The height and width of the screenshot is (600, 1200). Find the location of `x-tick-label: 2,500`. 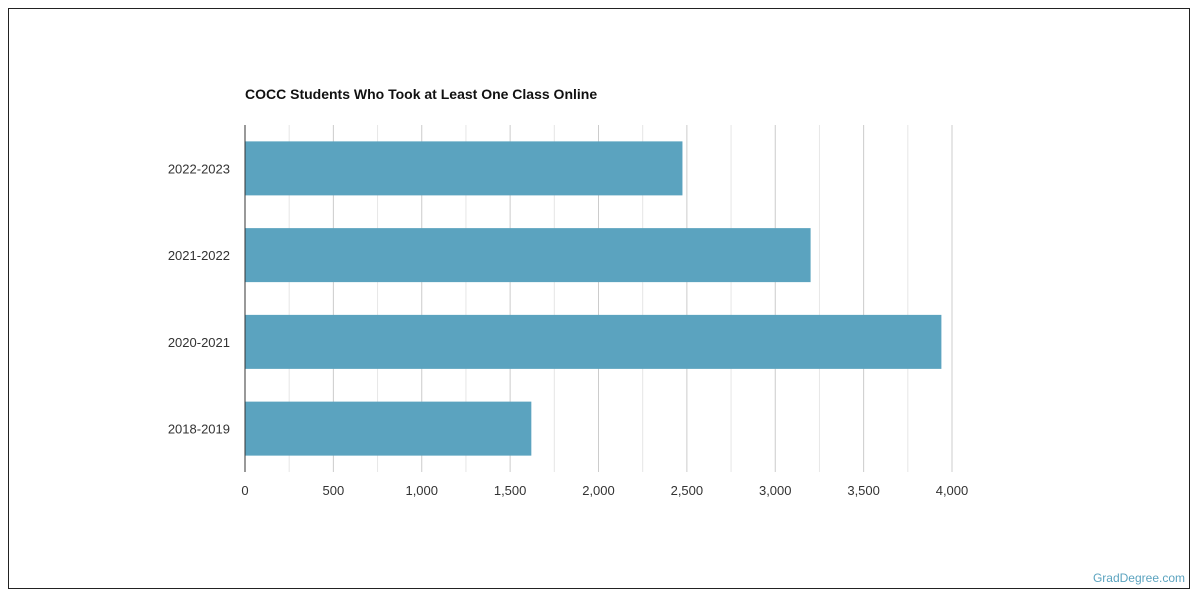

x-tick-label: 2,500 is located at coordinates (687, 490).